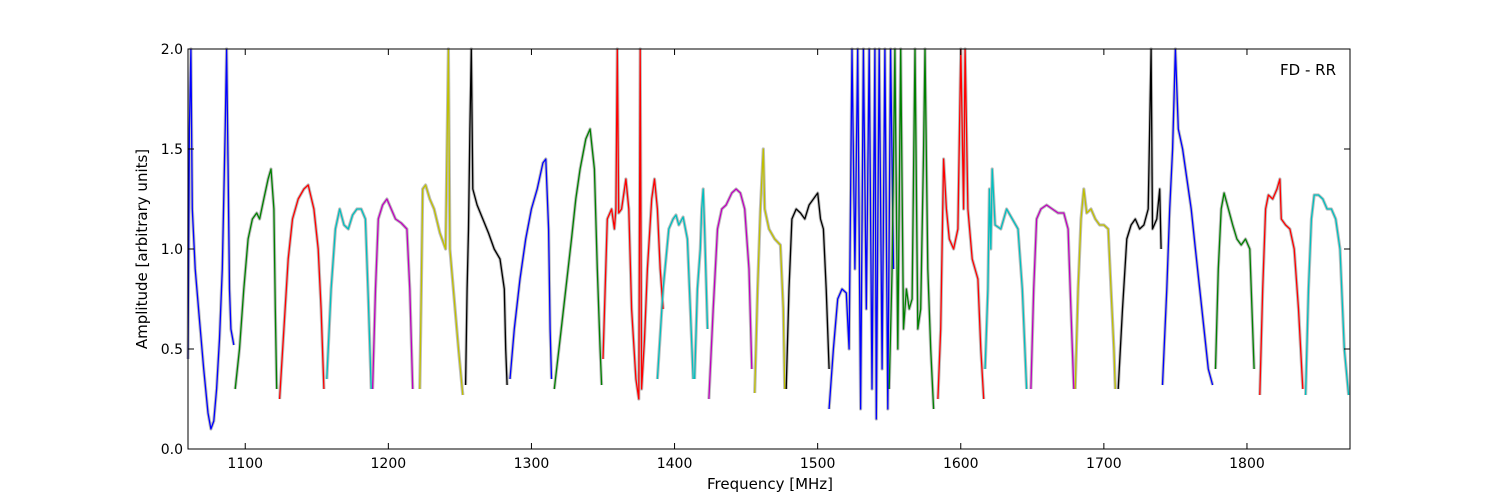  I want to click on chart-annotation: FD - RR, so click(1308, 70).